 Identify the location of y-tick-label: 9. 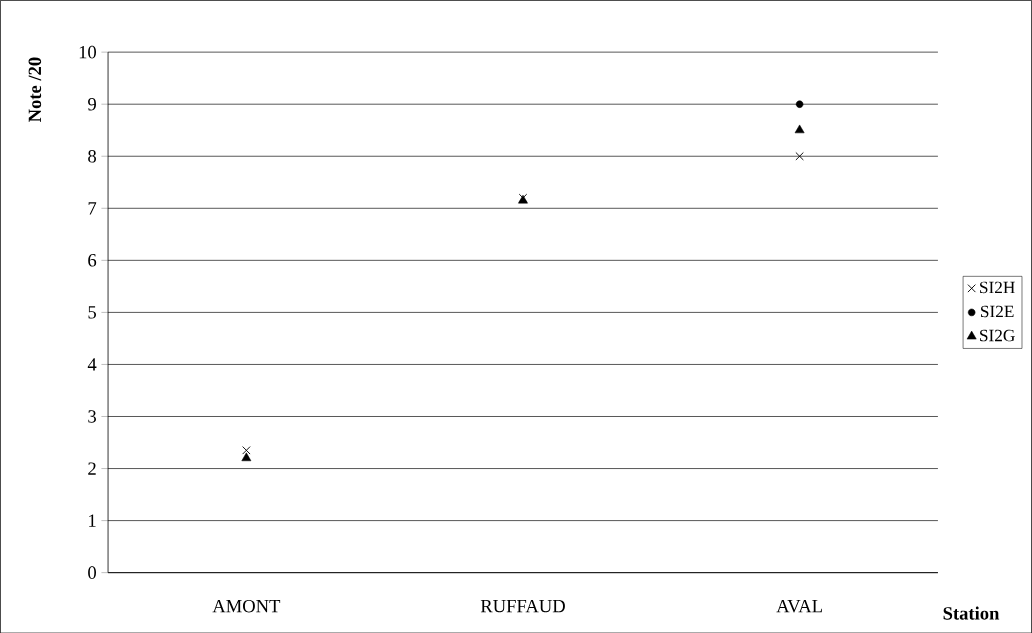
(92, 104).